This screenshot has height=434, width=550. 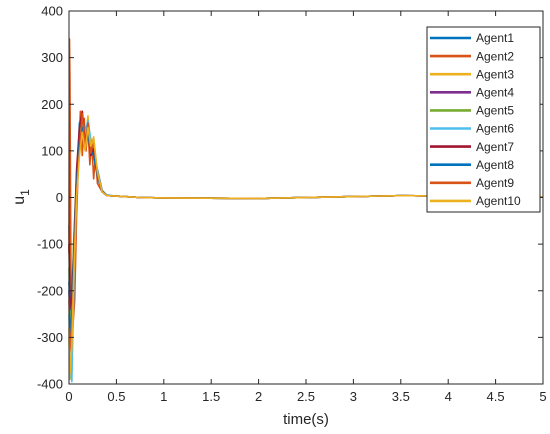 What do you see at coordinates (495, 165) in the screenshot?
I see `legend-label: Agent8` at bounding box center [495, 165].